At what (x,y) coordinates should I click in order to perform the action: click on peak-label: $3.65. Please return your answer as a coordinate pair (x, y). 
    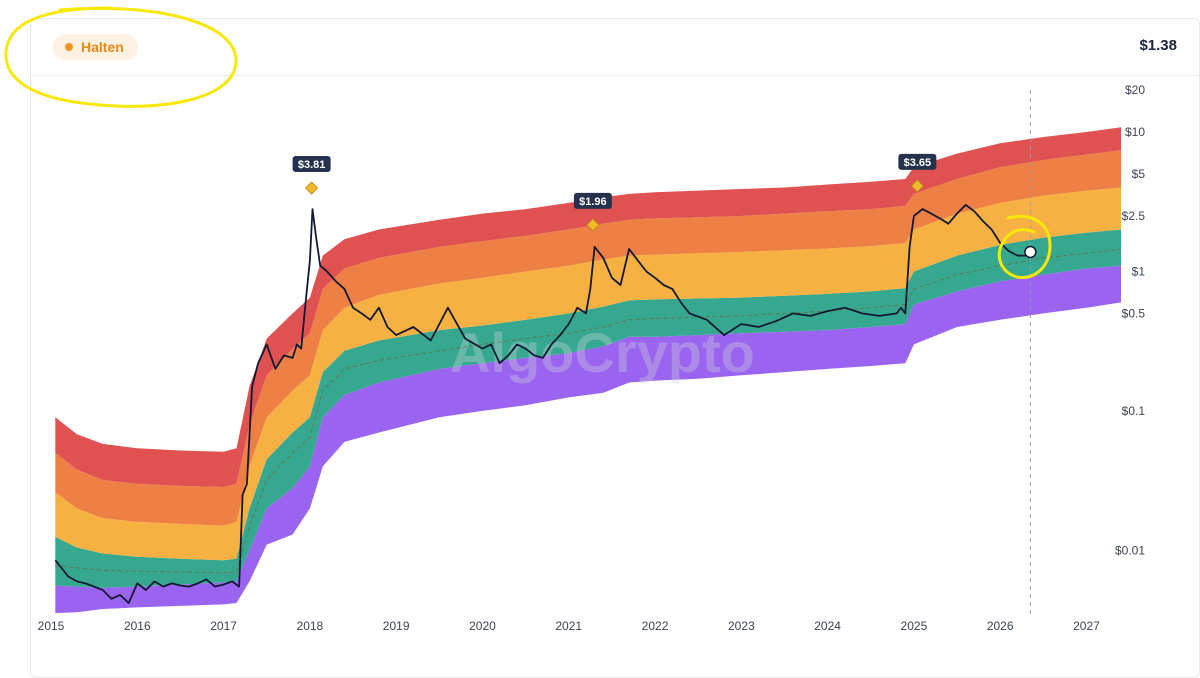
    Looking at the image, I should click on (918, 163).